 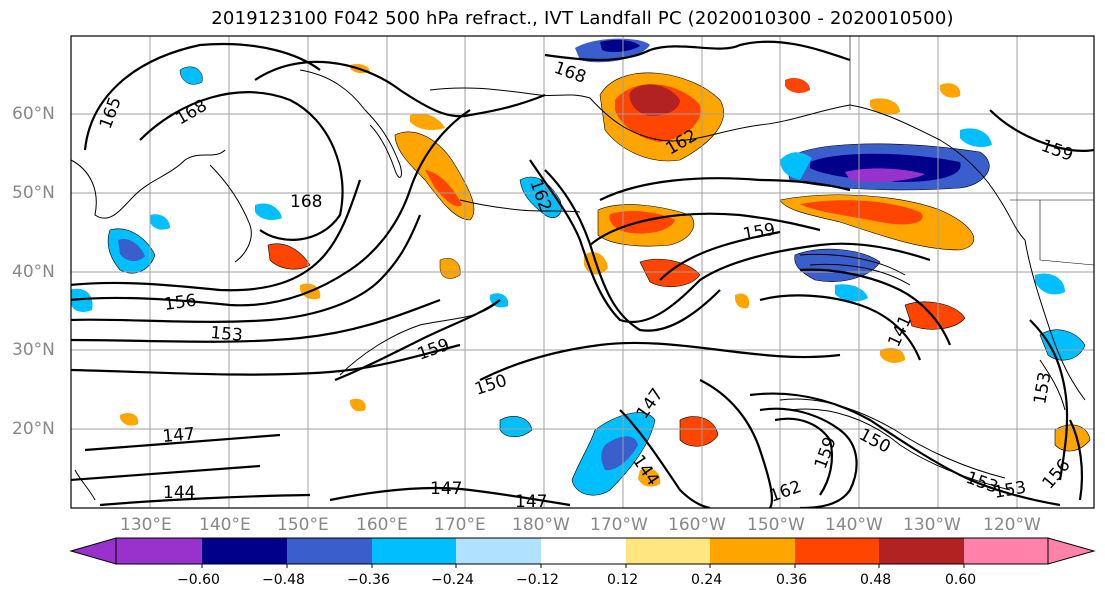 I want to click on lon-label: 130°E, so click(x=146, y=525).